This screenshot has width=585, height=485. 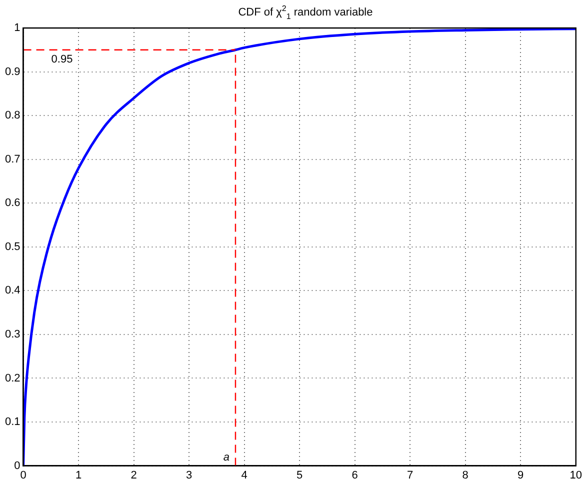 I want to click on ref-line-label: a, so click(x=226, y=457).